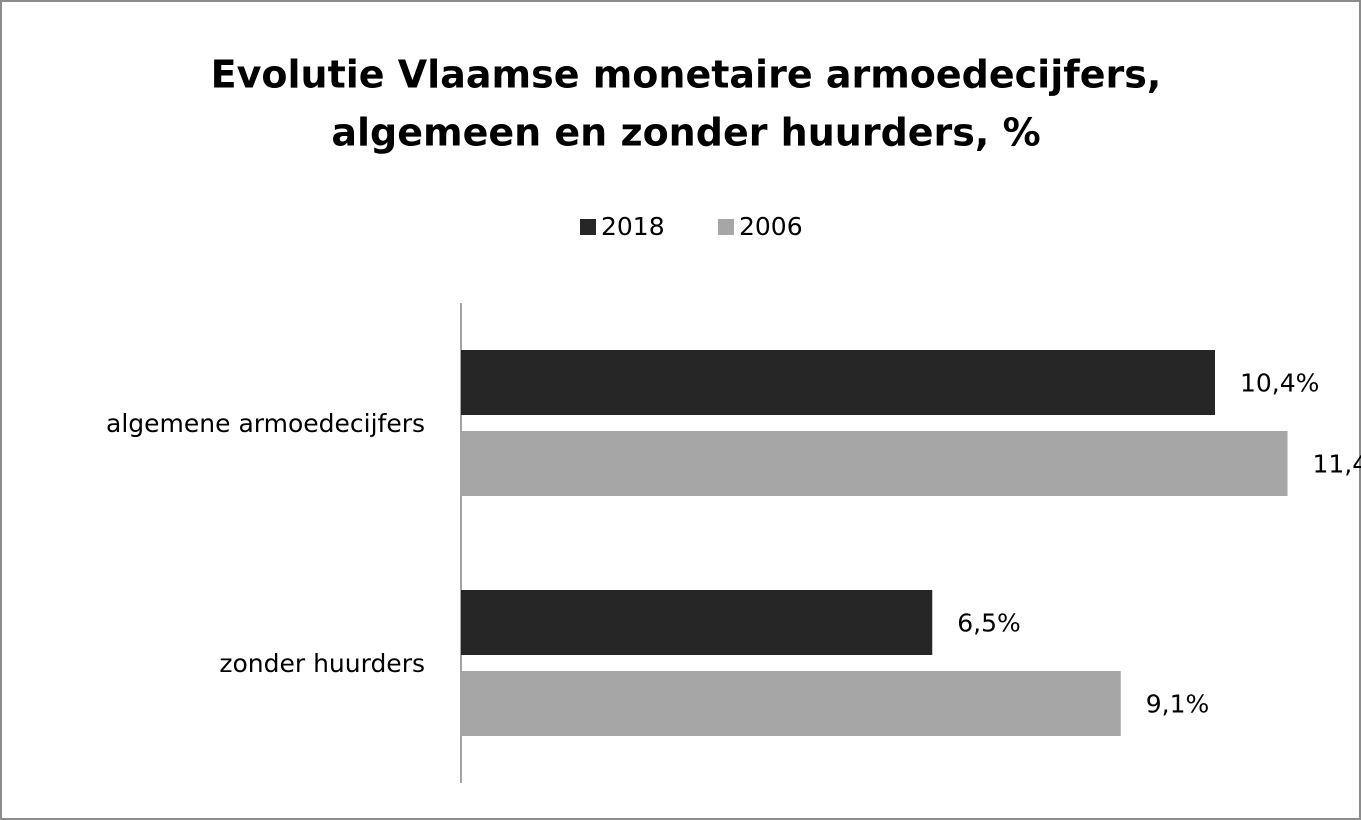  I want to click on data-label: 6,5%, so click(989, 623).